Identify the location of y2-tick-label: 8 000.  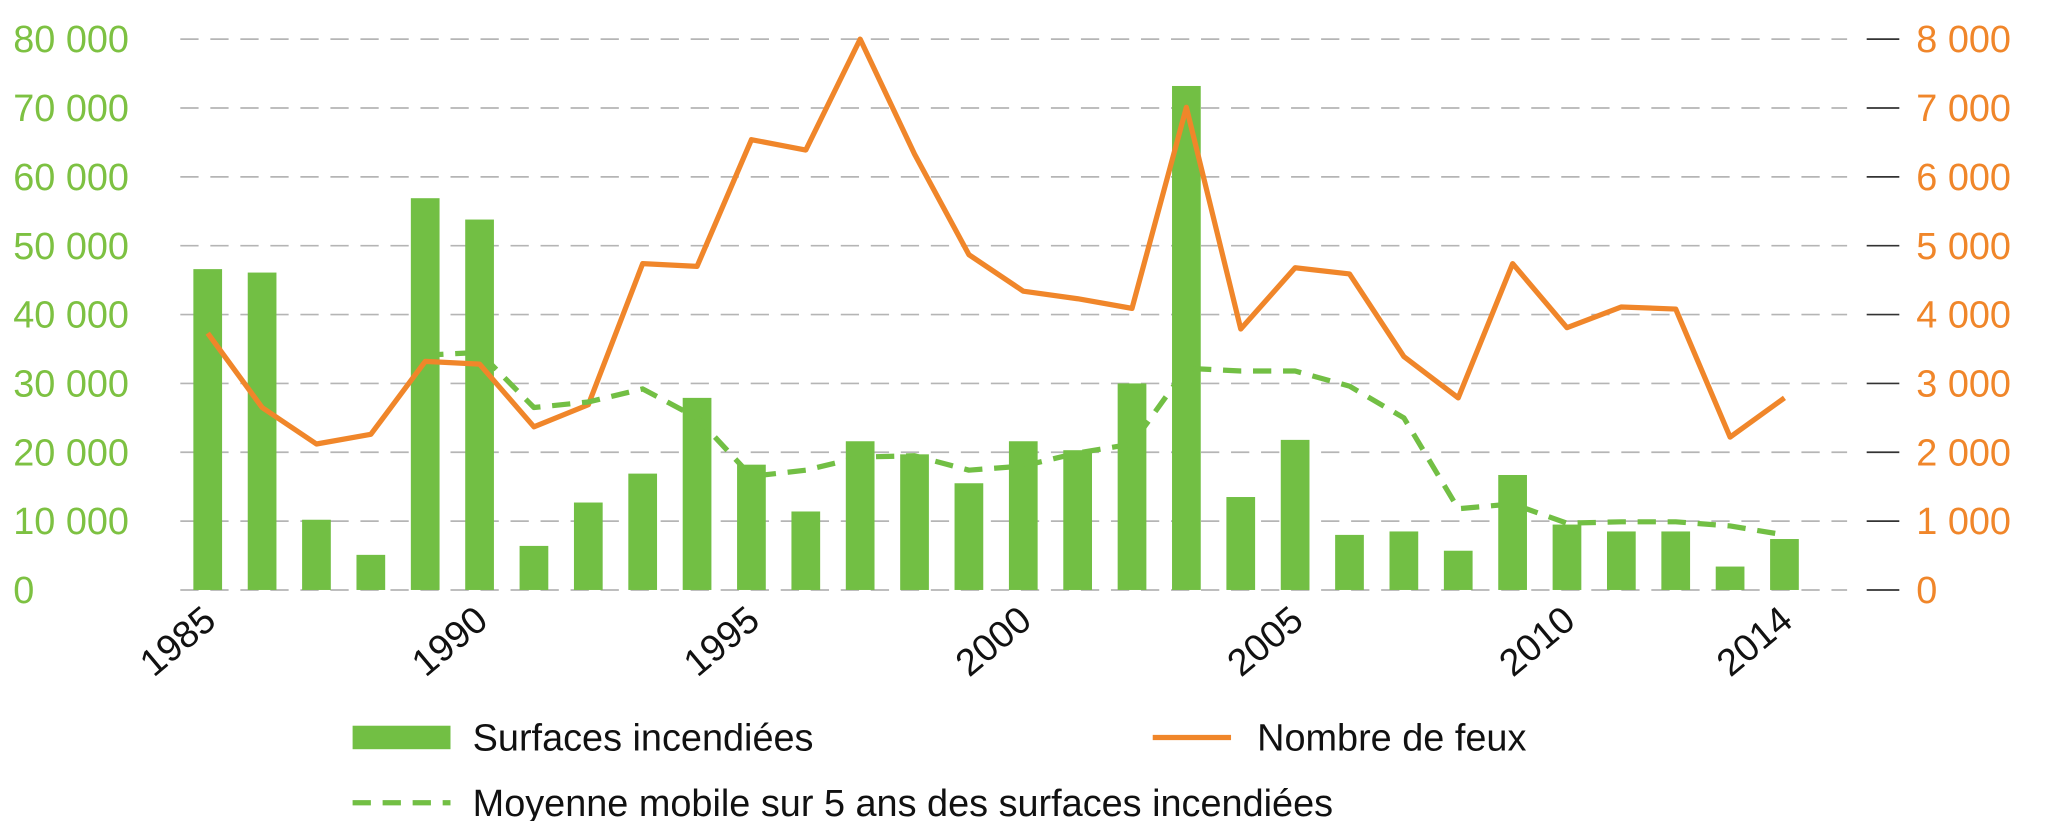
(1963, 40).